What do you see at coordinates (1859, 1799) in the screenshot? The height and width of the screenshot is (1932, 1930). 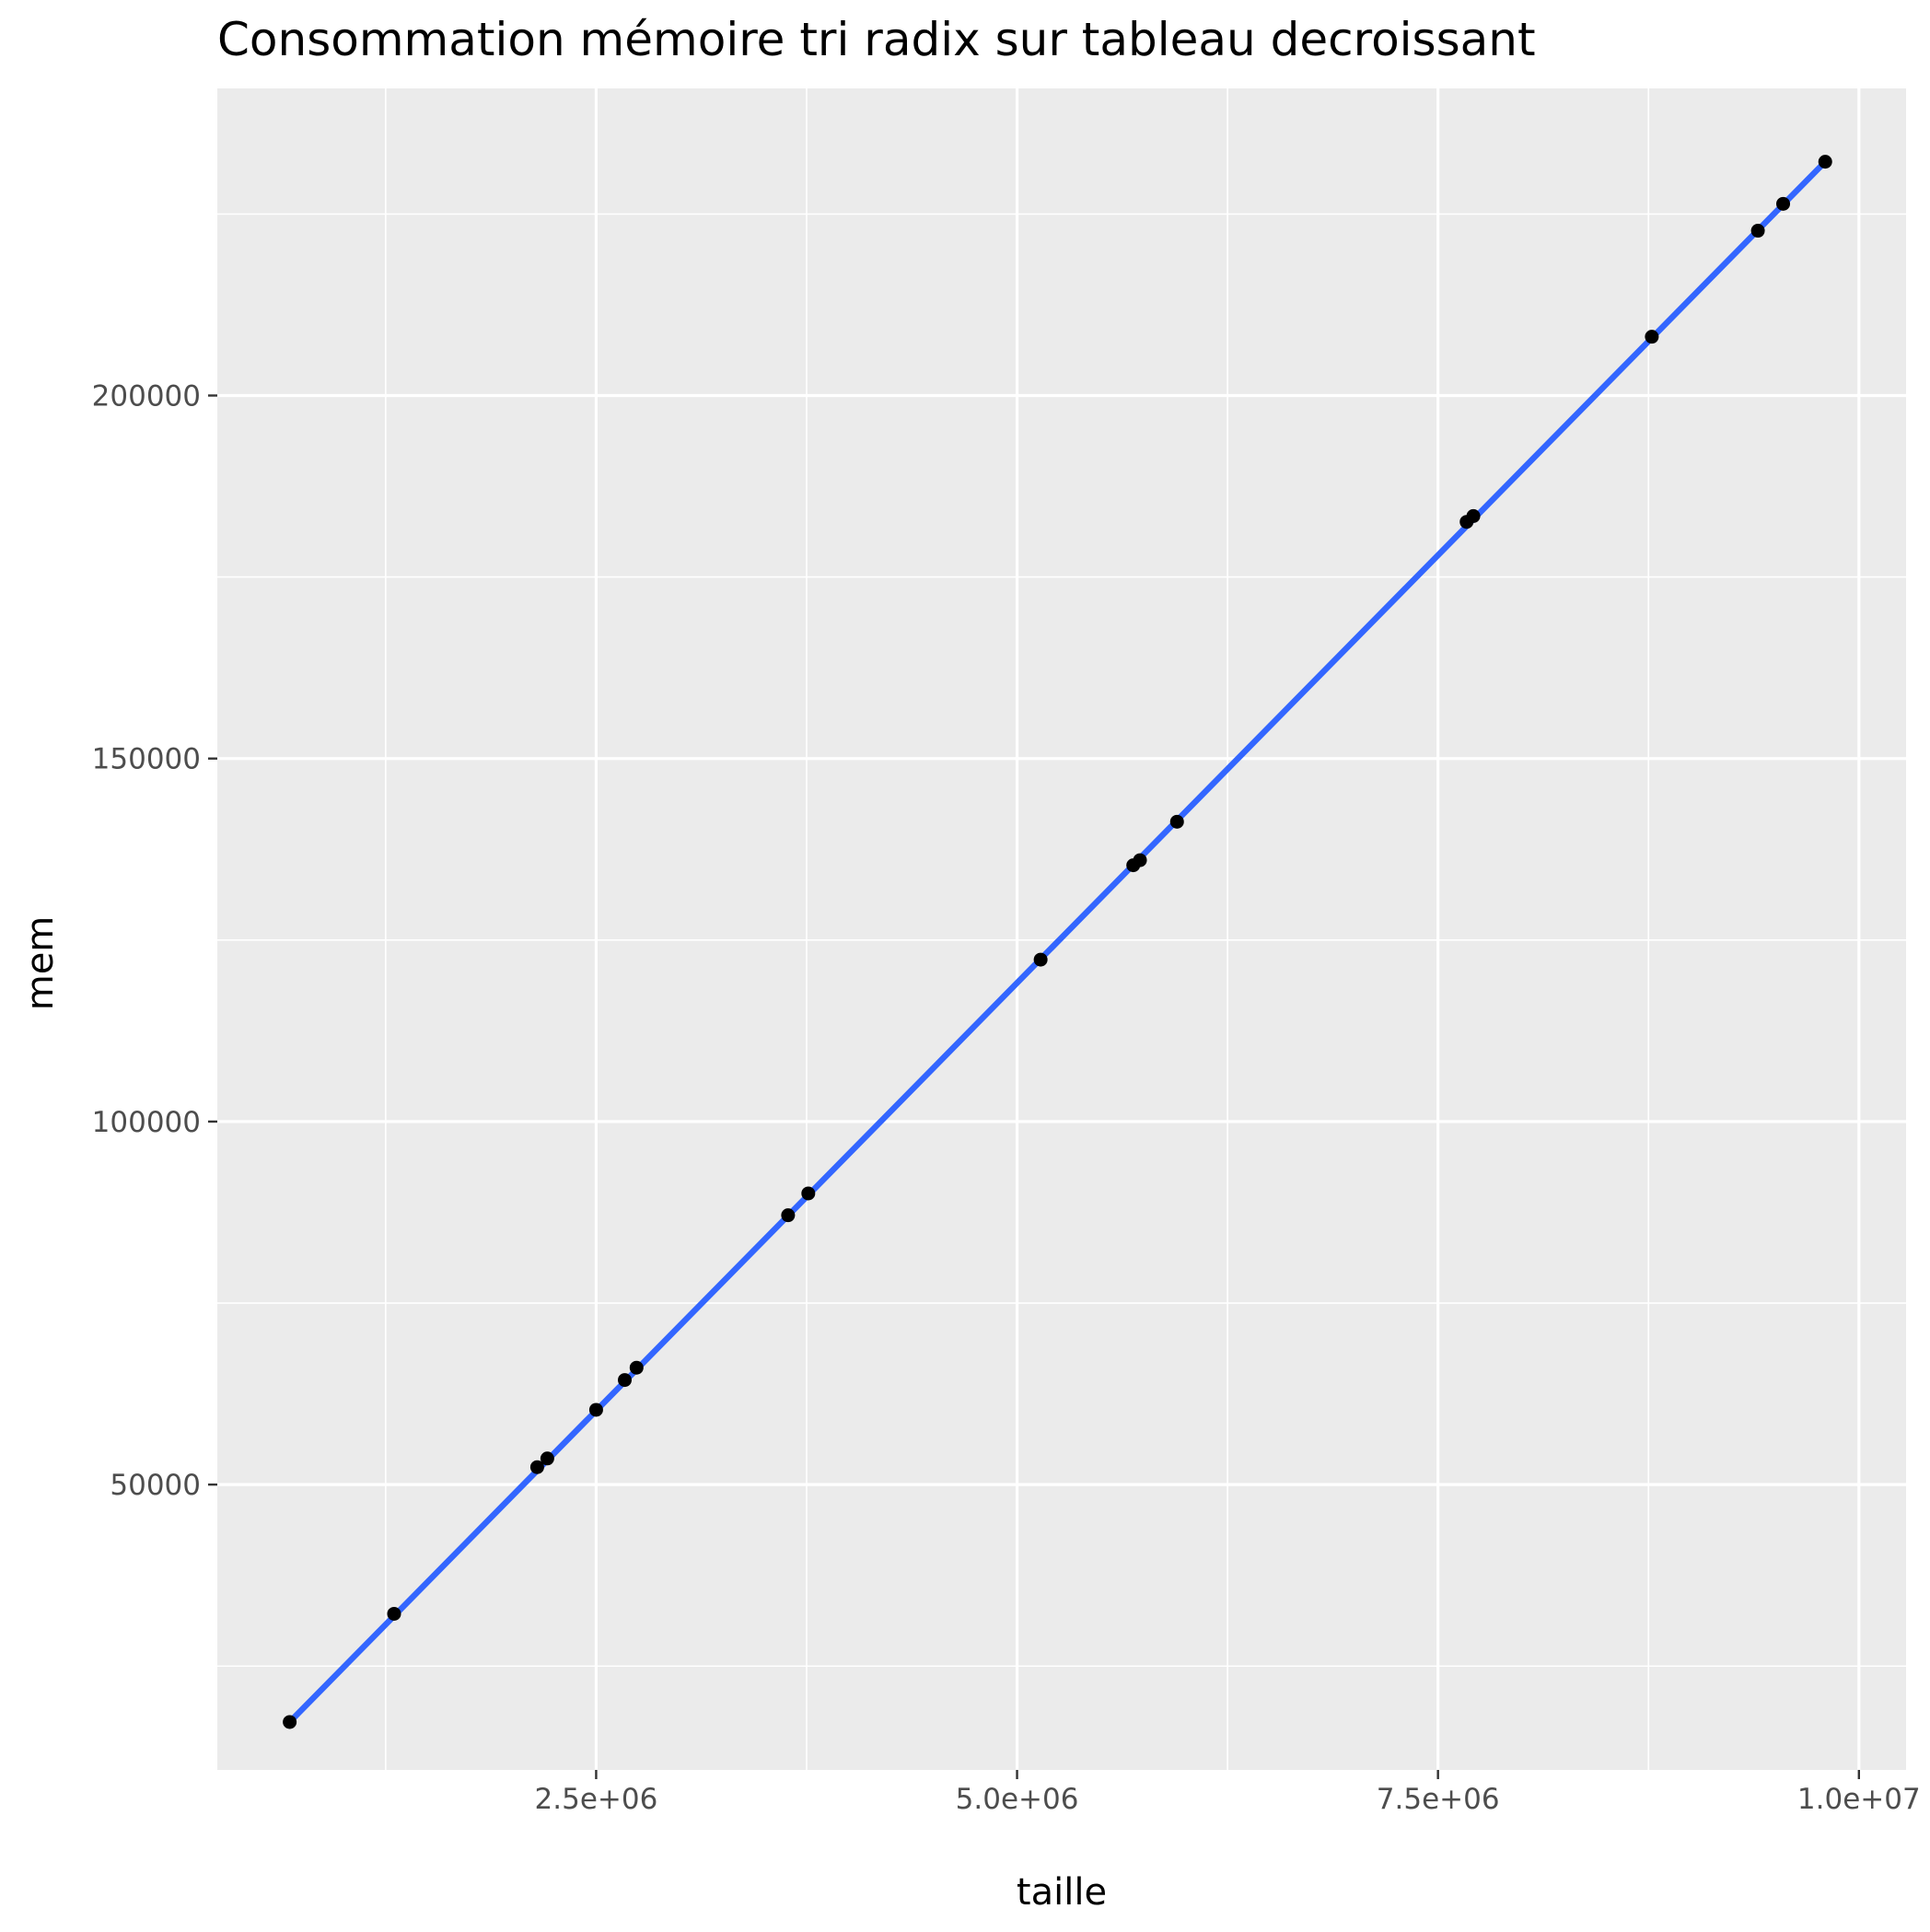 I see `x-tick-label: 1.0e+07` at bounding box center [1859, 1799].